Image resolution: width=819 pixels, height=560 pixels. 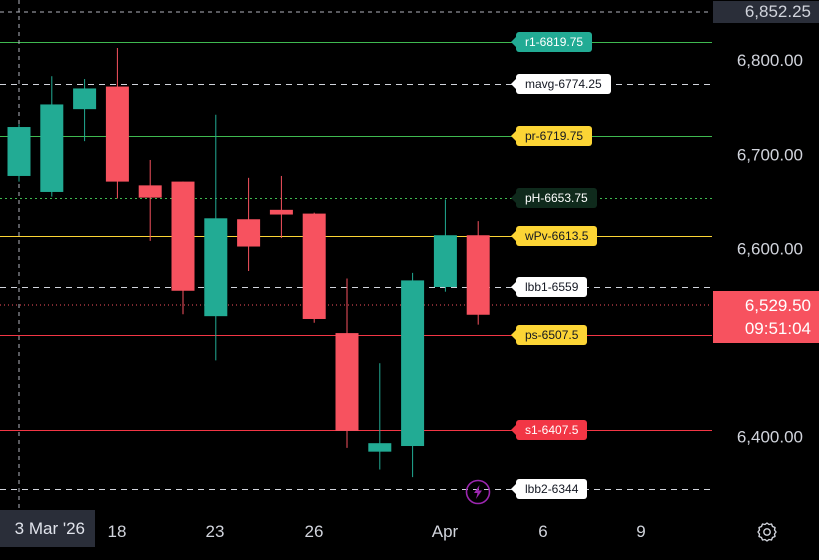 I want to click on level-label-lbb1: lbb1-6559, so click(x=549, y=286).